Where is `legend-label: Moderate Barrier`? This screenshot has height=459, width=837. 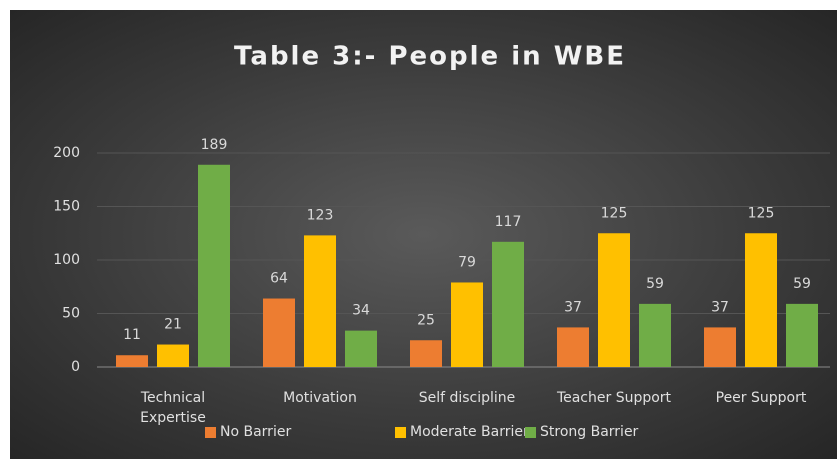
legend-label: Moderate Barrier is located at coordinates (469, 432).